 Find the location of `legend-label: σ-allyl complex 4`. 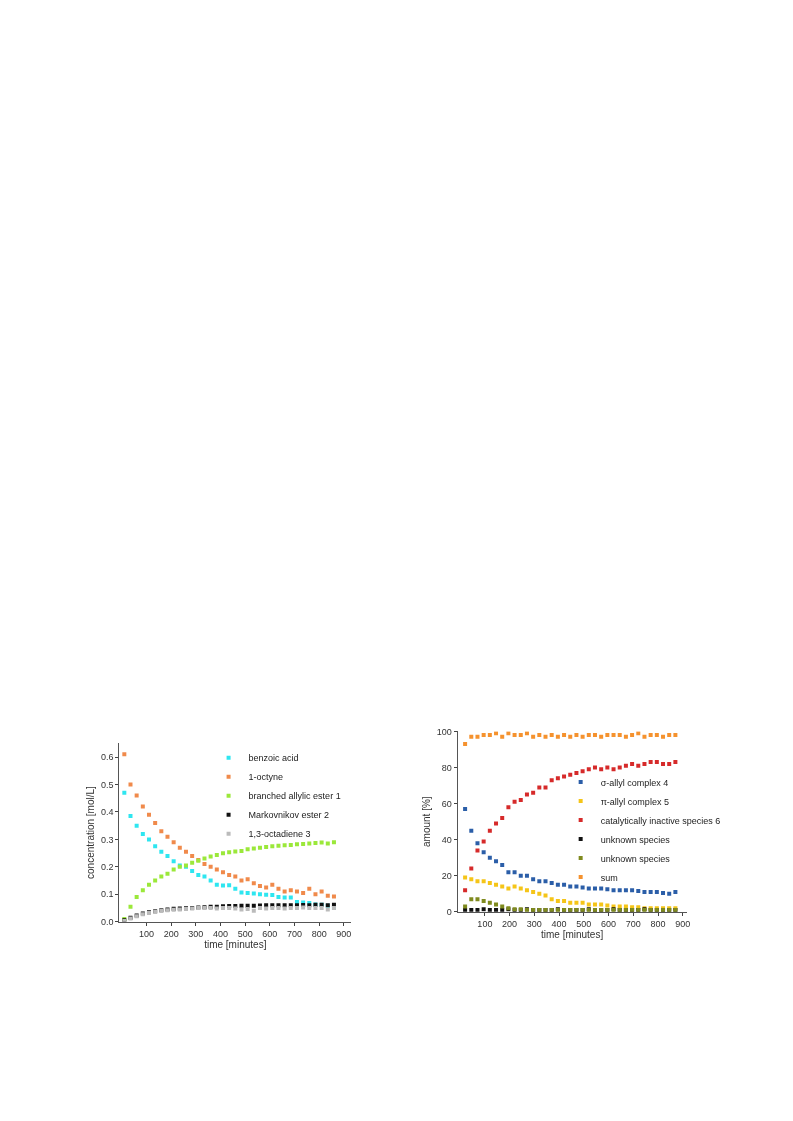

legend-label: σ-allyl complex 4 is located at coordinates (634, 782).